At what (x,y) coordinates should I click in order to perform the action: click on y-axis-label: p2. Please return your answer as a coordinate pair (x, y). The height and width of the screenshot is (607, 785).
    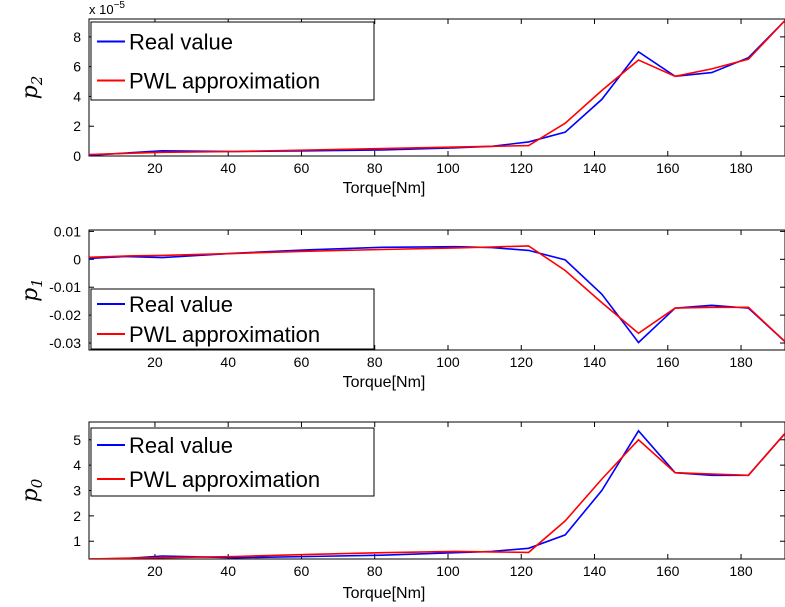
    Looking at the image, I should click on (32, 88).